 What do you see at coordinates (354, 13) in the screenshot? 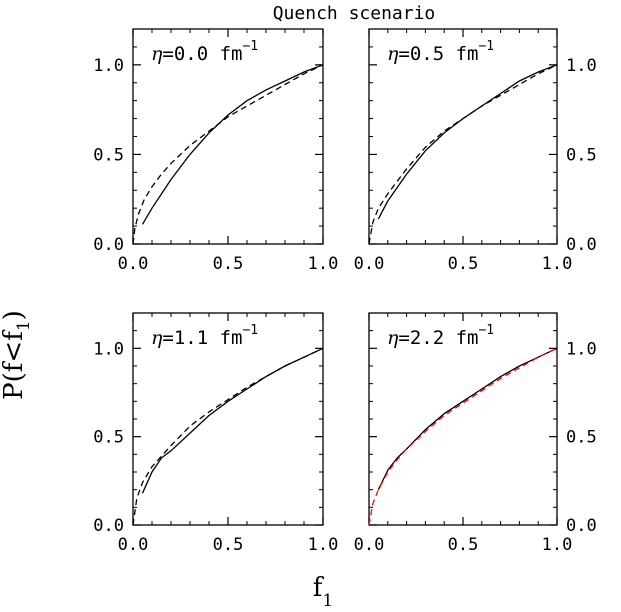
I see `figure-title: Quench scenario` at bounding box center [354, 13].